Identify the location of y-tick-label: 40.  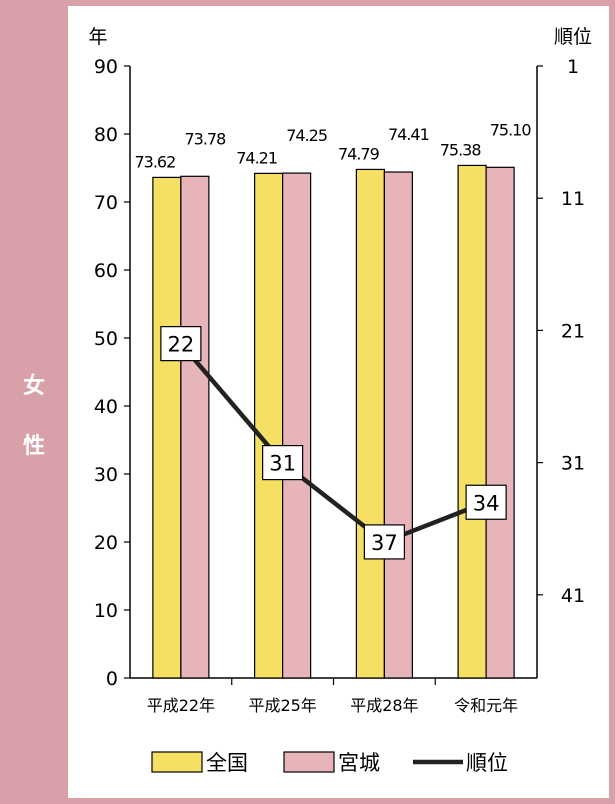
(106, 407).